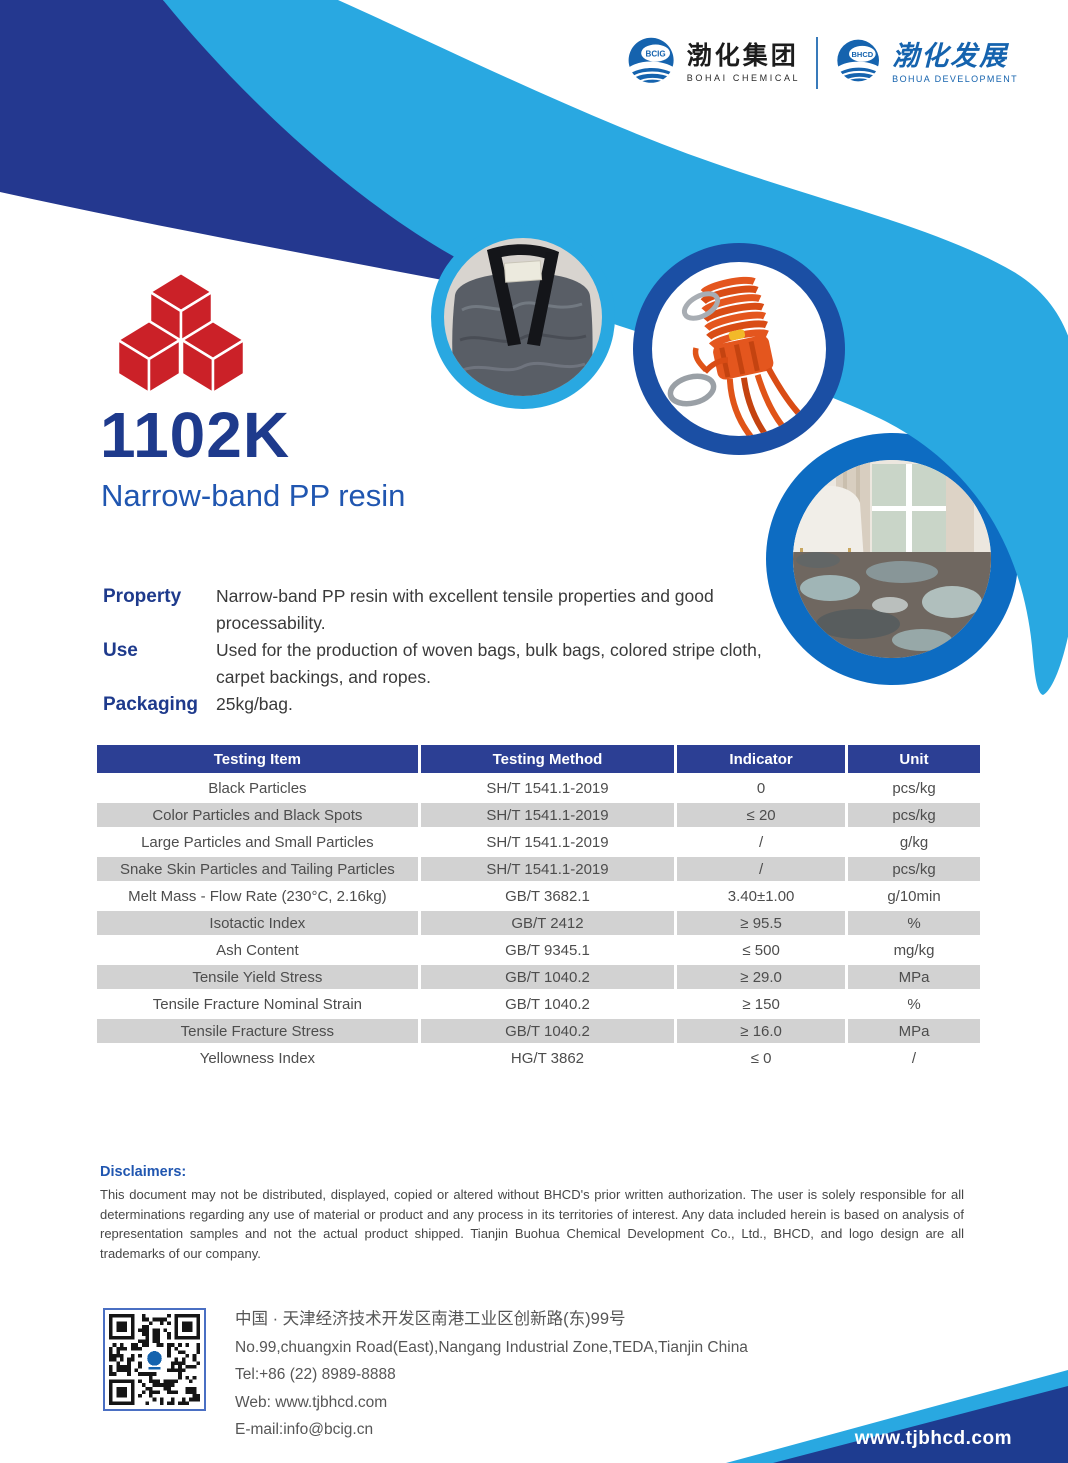  What do you see at coordinates (257, 842) in the screenshot?
I see `cell-testing-item: Large Particles and Small Particles` at bounding box center [257, 842].